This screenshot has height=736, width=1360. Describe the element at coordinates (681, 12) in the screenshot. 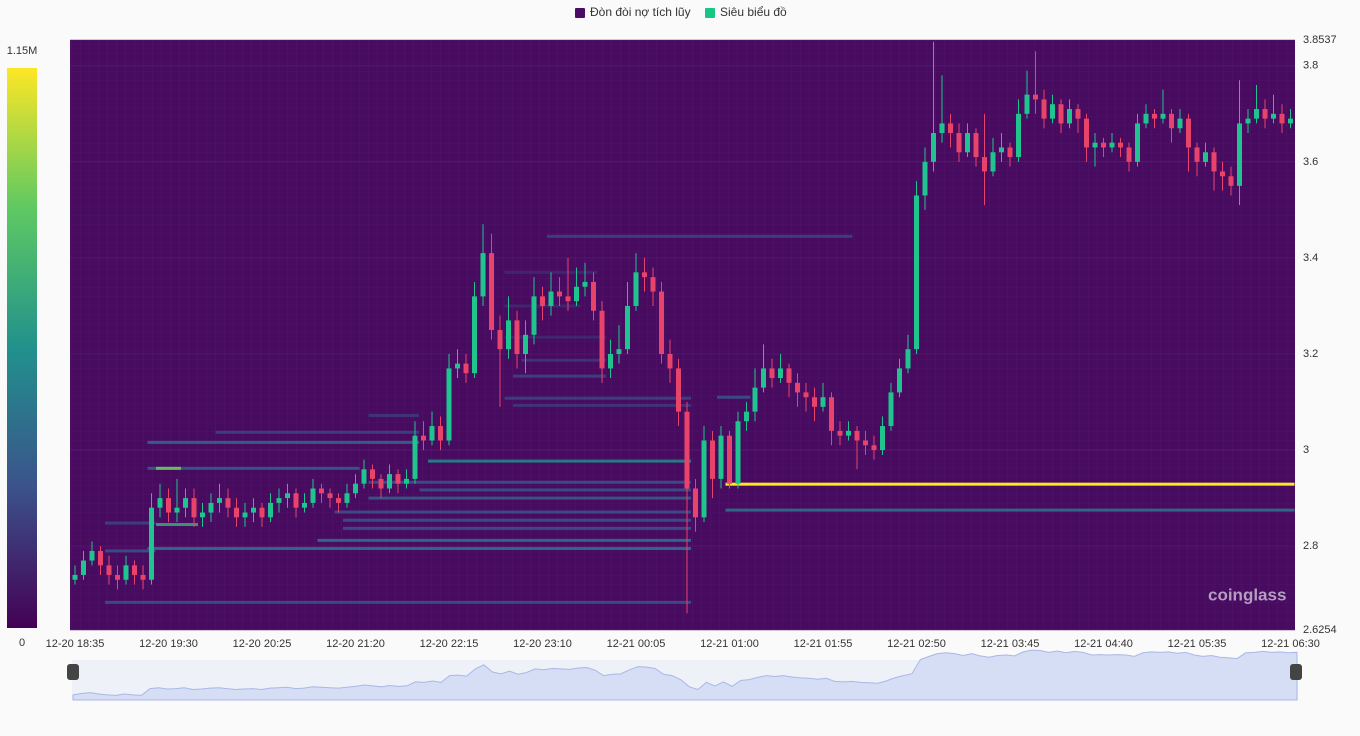

I see `legend: Đòn đòi nợ tích lũy Siêu biểu đồ` at that location.